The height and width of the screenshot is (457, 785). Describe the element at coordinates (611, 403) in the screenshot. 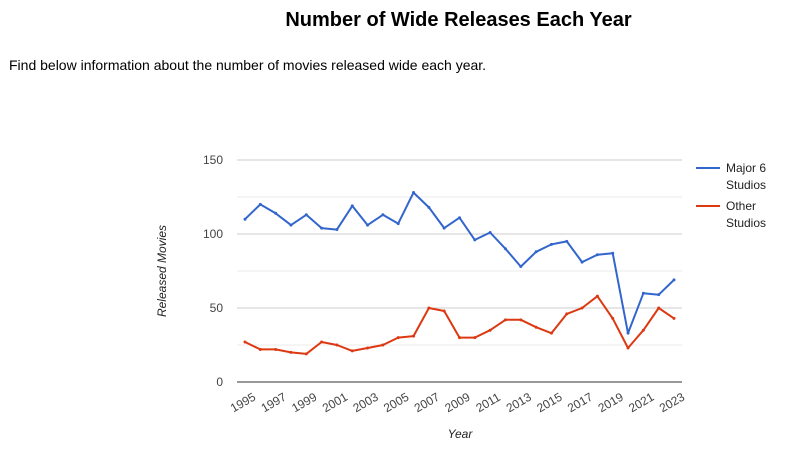

I see `x-tick-label: 2019` at that location.